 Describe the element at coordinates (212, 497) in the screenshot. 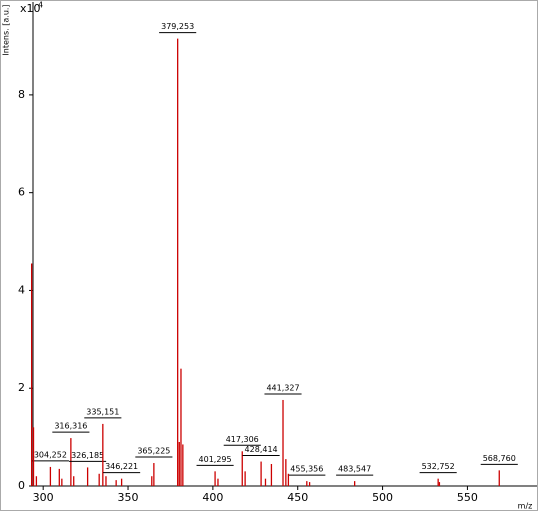

I see `x-tick-label: 400` at that location.